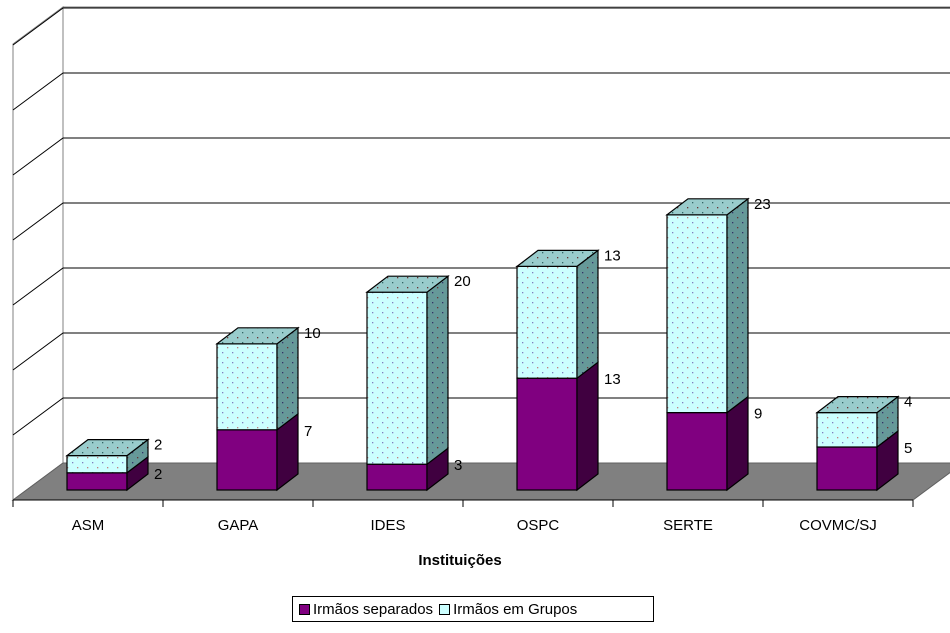 Image resolution: width=950 pixels, height=633 pixels. What do you see at coordinates (88, 525) in the screenshot?
I see `x-tick-label: ASM` at bounding box center [88, 525].